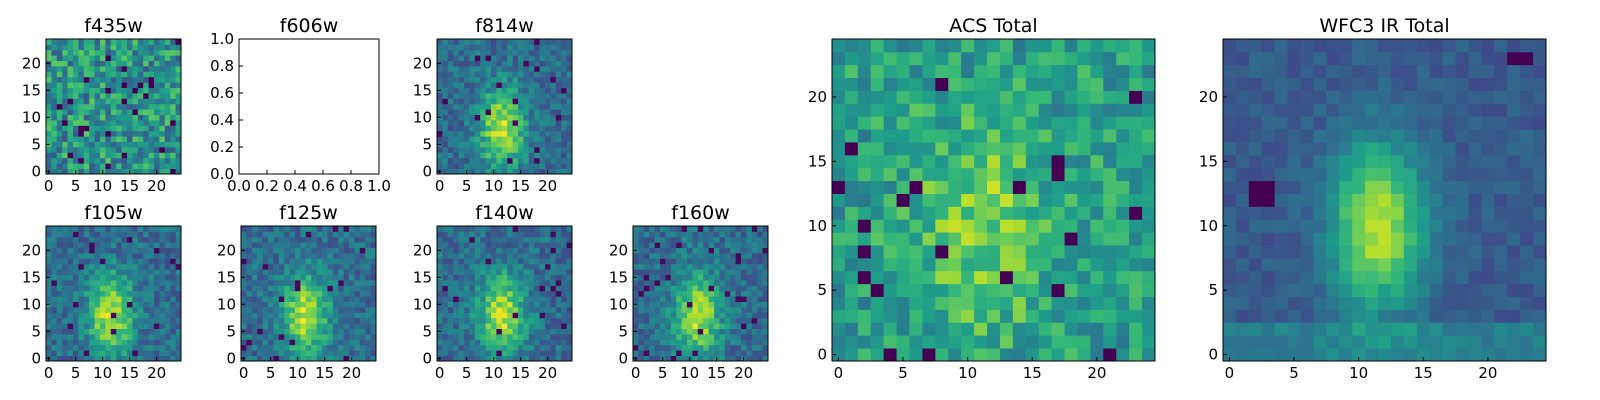 The width and height of the screenshot is (1600, 400). What do you see at coordinates (351, 186) in the screenshot?
I see `x-tick-label: 0.8` at bounding box center [351, 186].